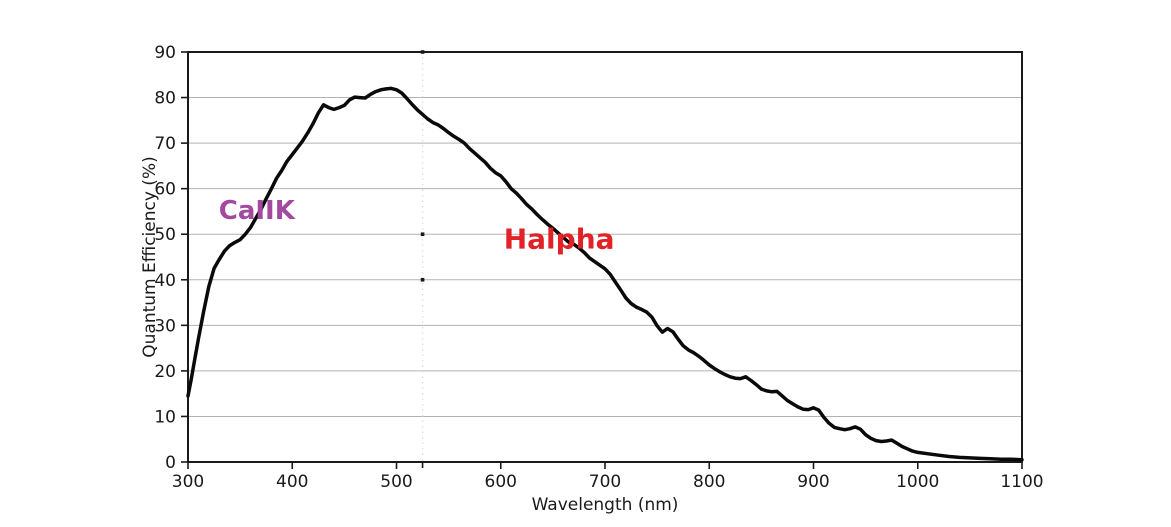  I want to click on annotation-caiik: CaIIK, so click(257, 211).